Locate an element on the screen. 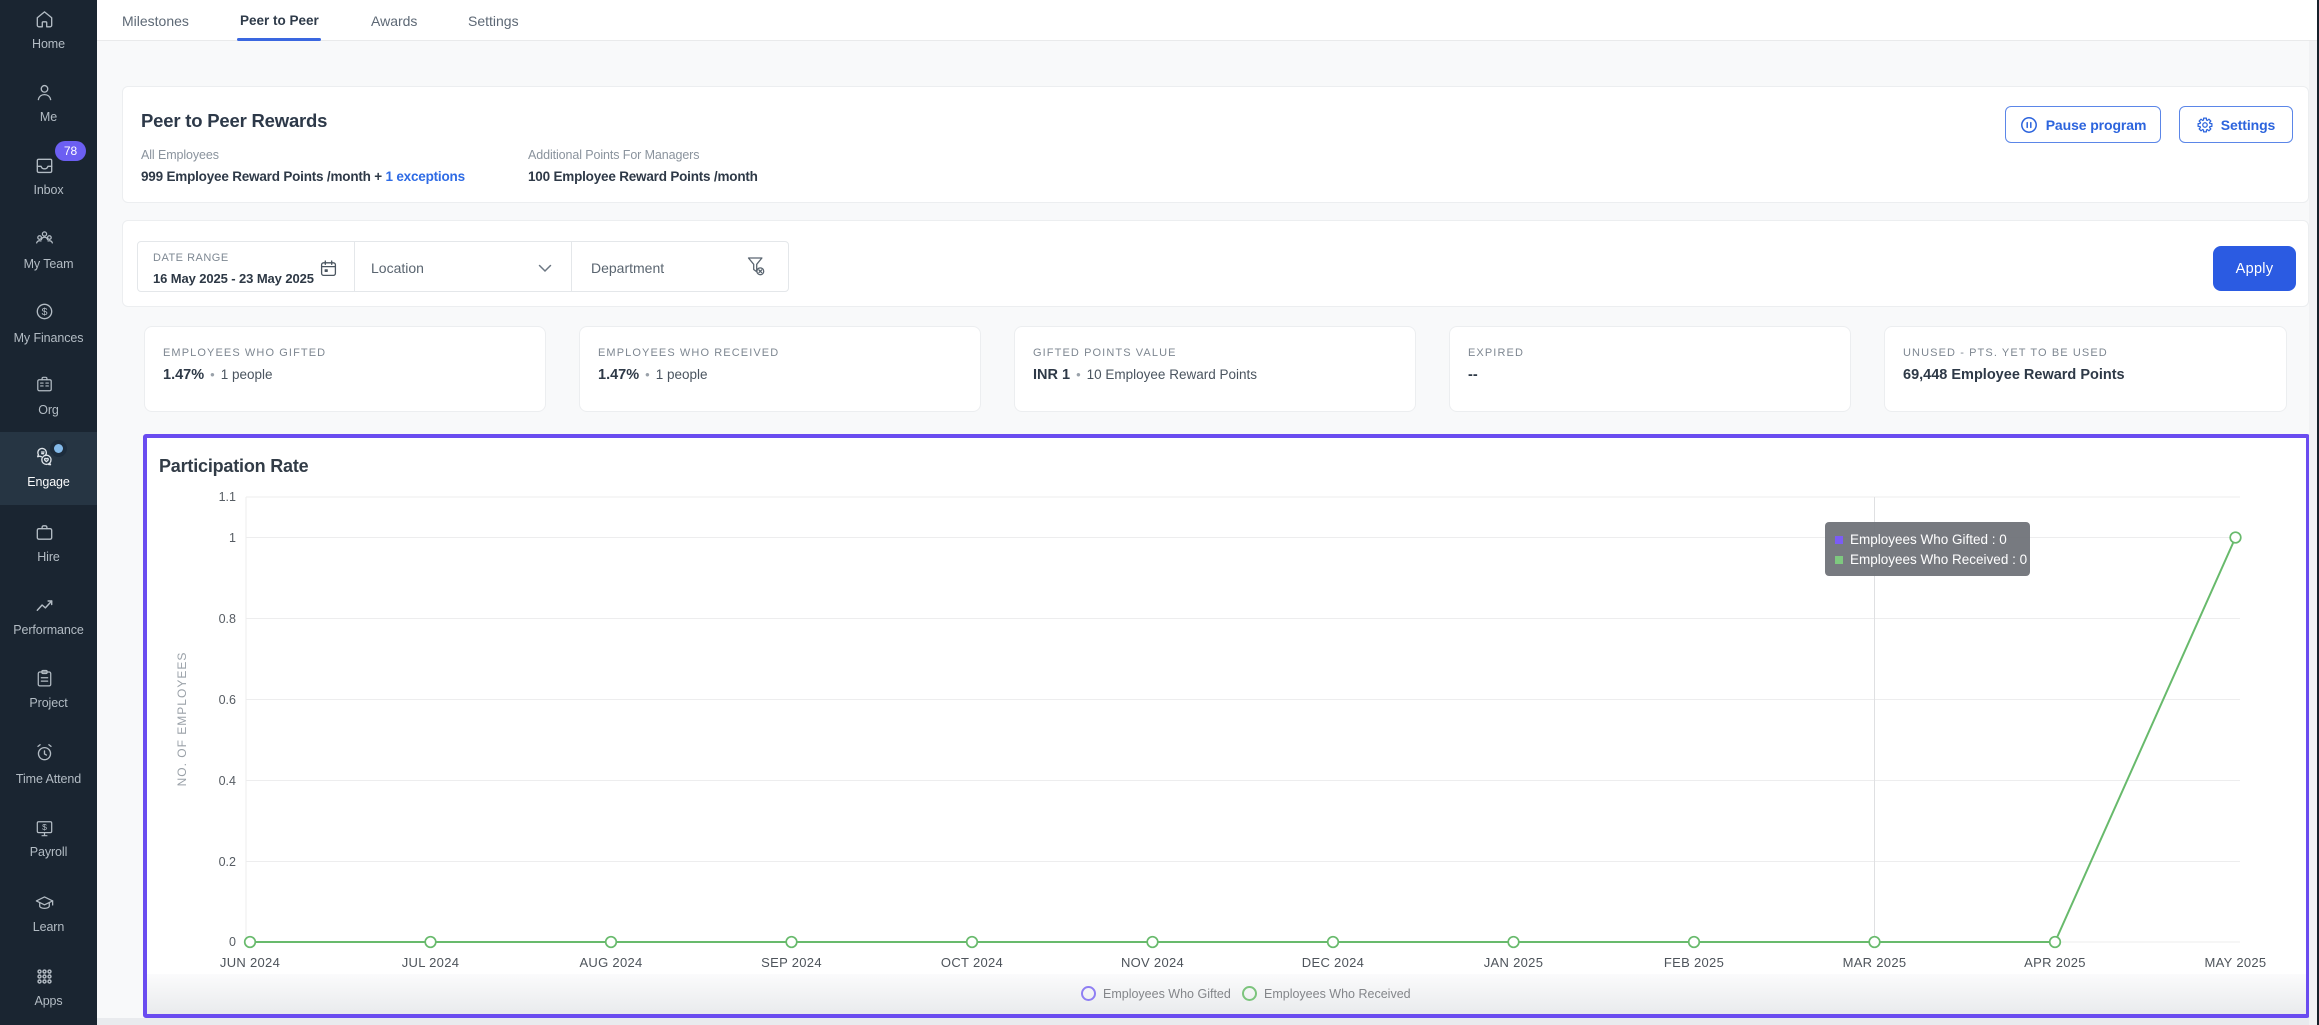 The width and height of the screenshot is (2319, 1025). svg-text: JUL 2024 is located at coordinates (431, 962).